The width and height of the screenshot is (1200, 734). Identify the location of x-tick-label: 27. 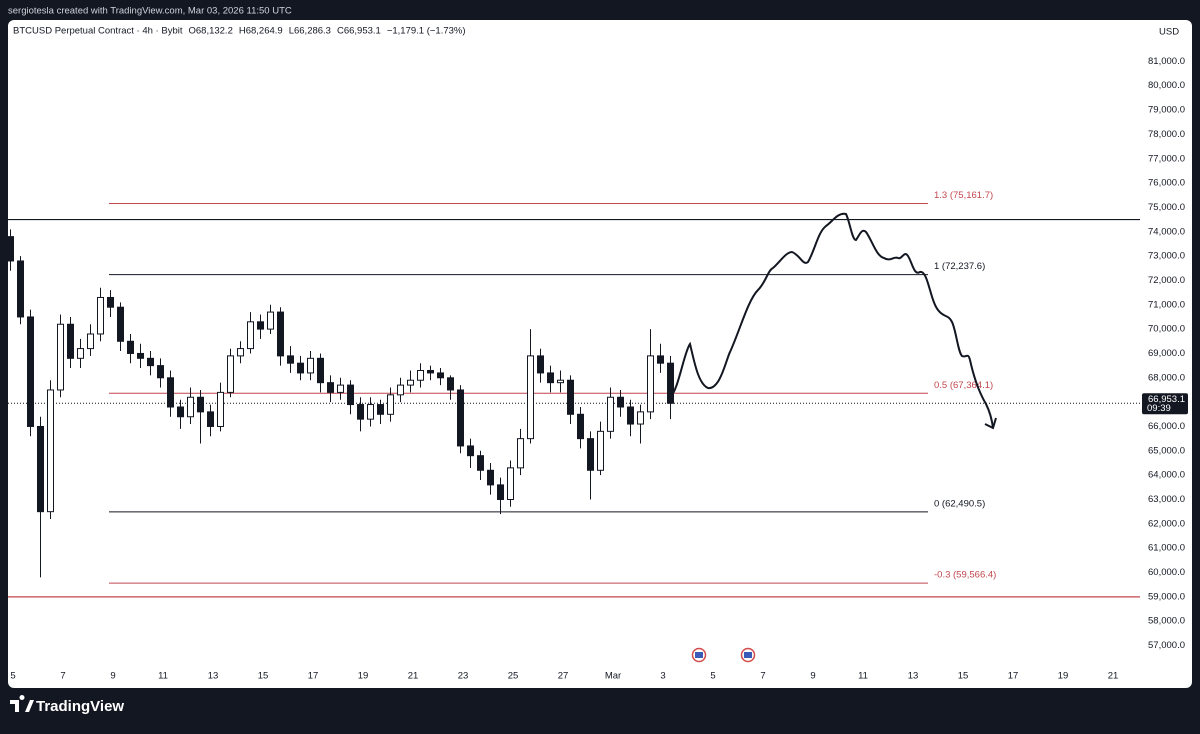
(563, 676).